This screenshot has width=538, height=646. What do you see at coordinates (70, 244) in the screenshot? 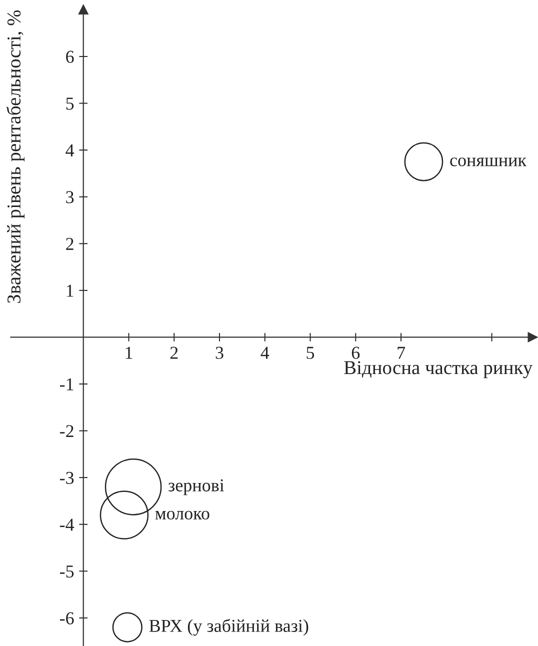
I see `y-tick-label: 2` at bounding box center [70, 244].